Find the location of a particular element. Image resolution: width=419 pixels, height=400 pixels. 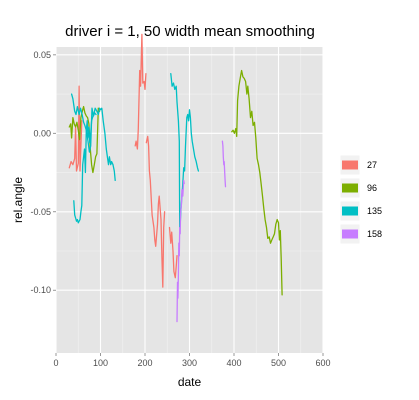

y-axis-ticks: 0.05 0.00 -0.05 -0.10 is located at coordinates (43, 172).